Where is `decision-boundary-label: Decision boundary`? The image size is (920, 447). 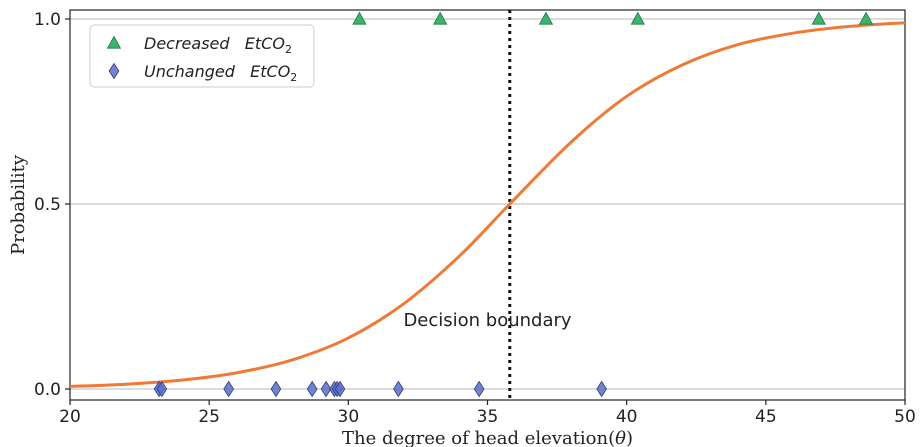
decision-boundary-label: Decision boundary is located at coordinates (487, 320).